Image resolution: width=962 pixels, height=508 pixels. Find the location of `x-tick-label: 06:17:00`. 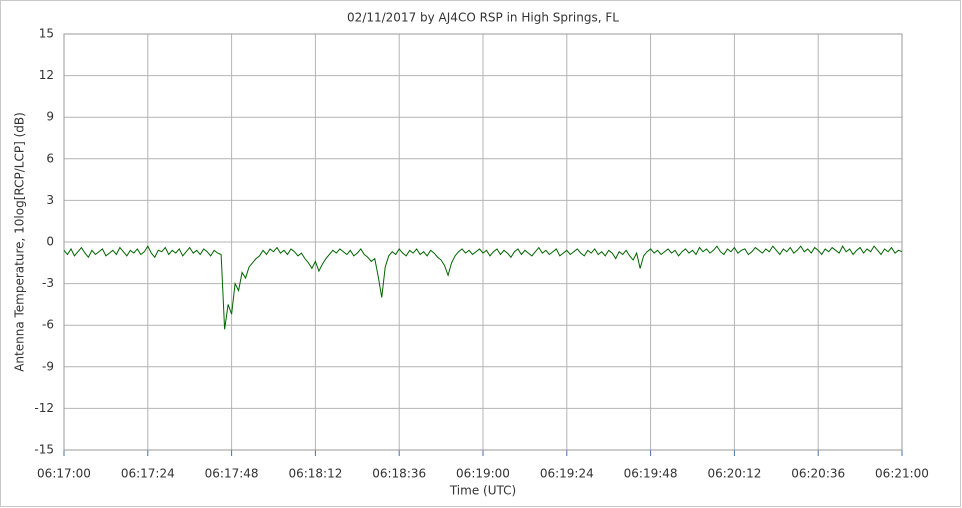

x-tick-label: 06:17:00 is located at coordinates (64, 474).